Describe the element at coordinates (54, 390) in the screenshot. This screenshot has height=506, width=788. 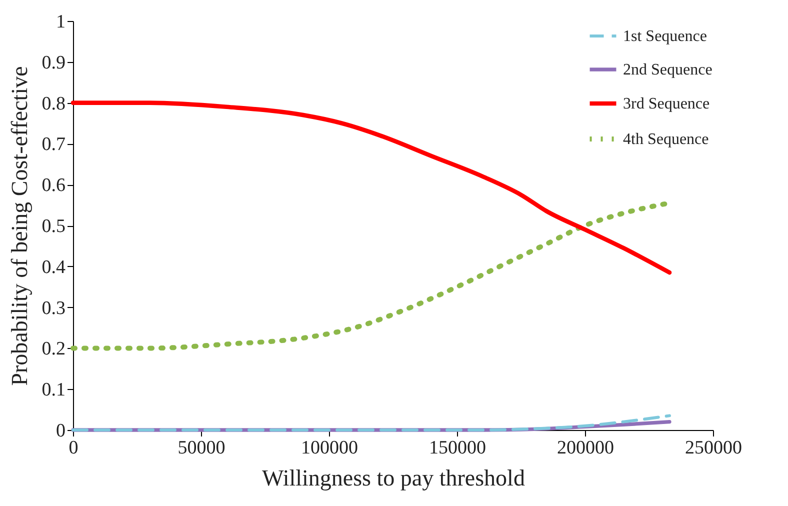
I see `y-tick-label: 0.1` at that location.